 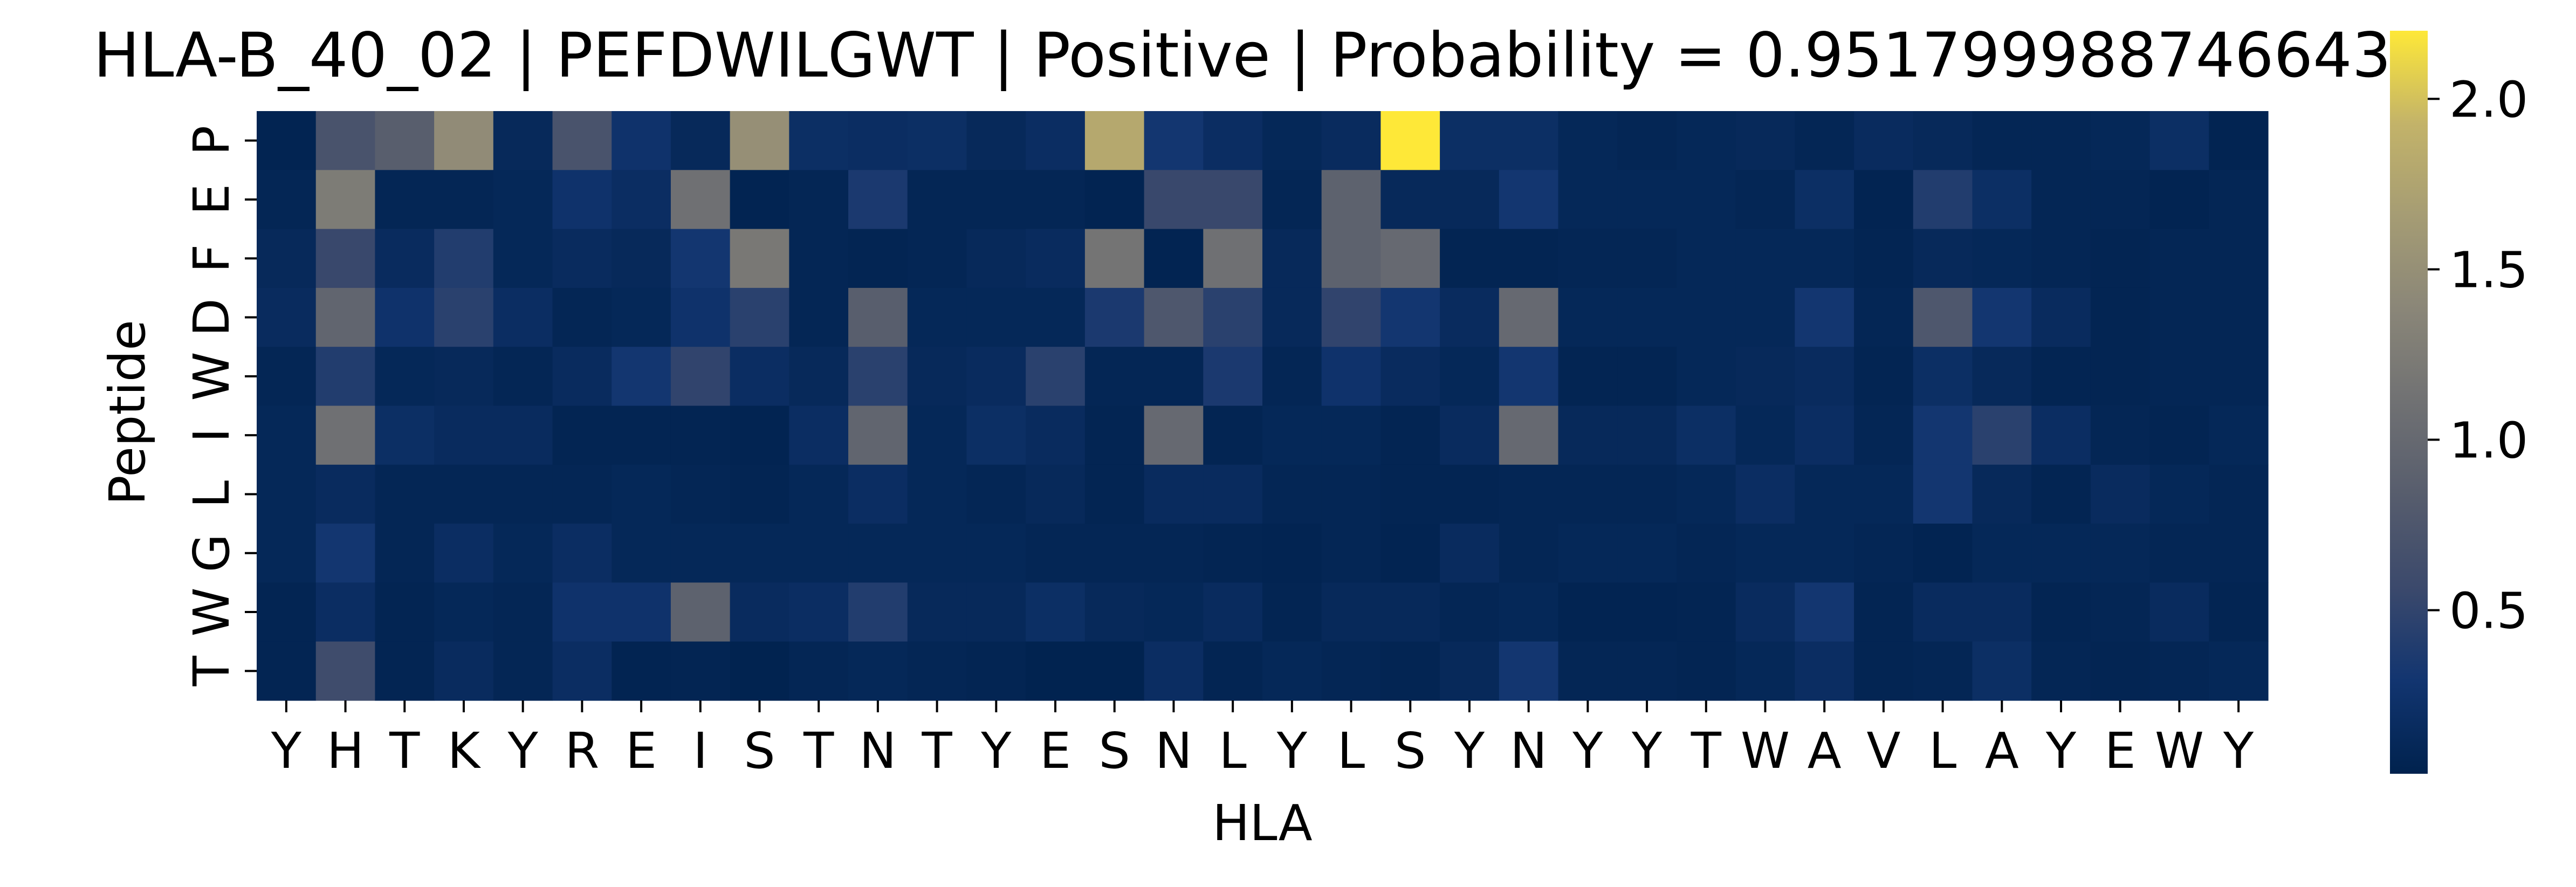 What do you see at coordinates (641, 751) in the screenshot?
I see `x-tick-label: E` at bounding box center [641, 751].